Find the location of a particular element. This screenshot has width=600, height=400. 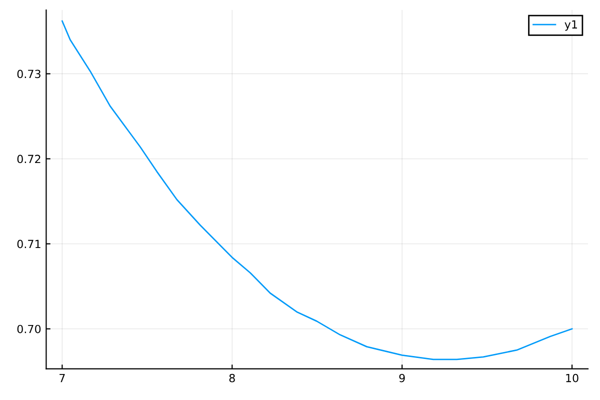

x-tick-label: 7 is located at coordinates (62, 378).